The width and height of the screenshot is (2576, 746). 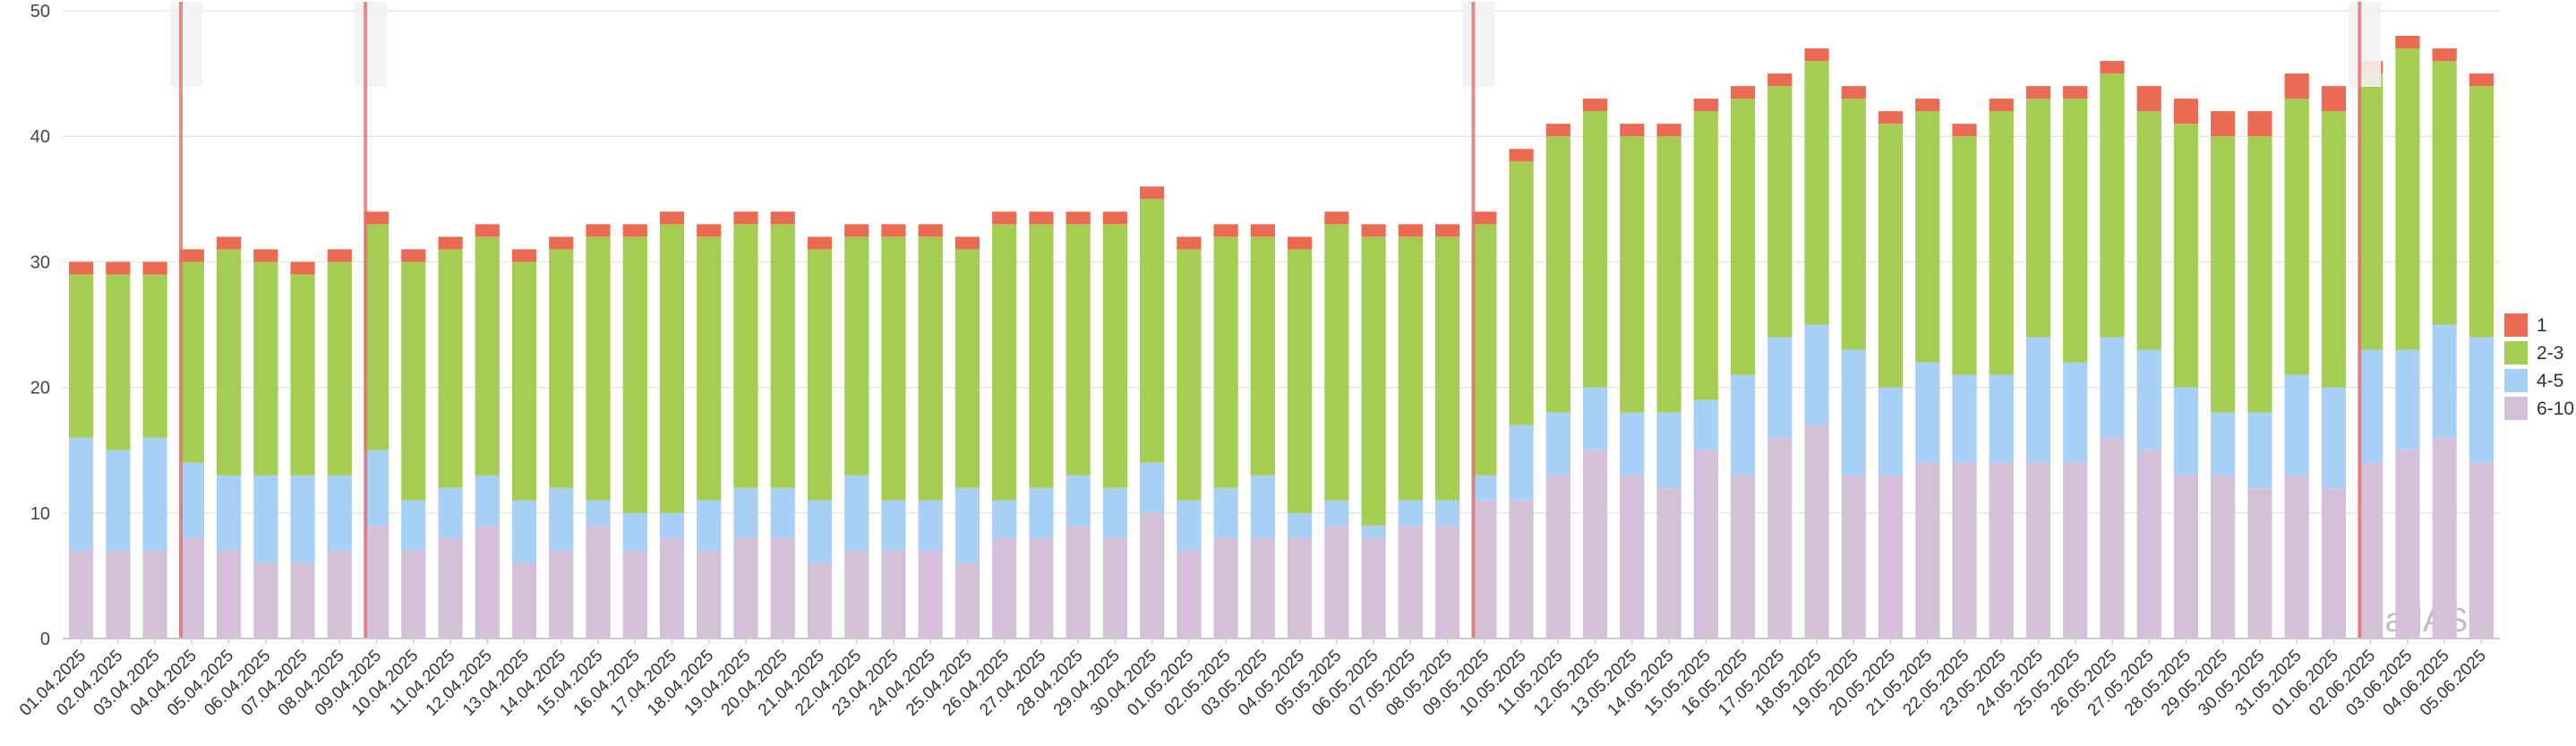 What do you see at coordinates (2525, 325) in the screenshot?
I see `legend-item: 1` at bounding box center [2525, 325].